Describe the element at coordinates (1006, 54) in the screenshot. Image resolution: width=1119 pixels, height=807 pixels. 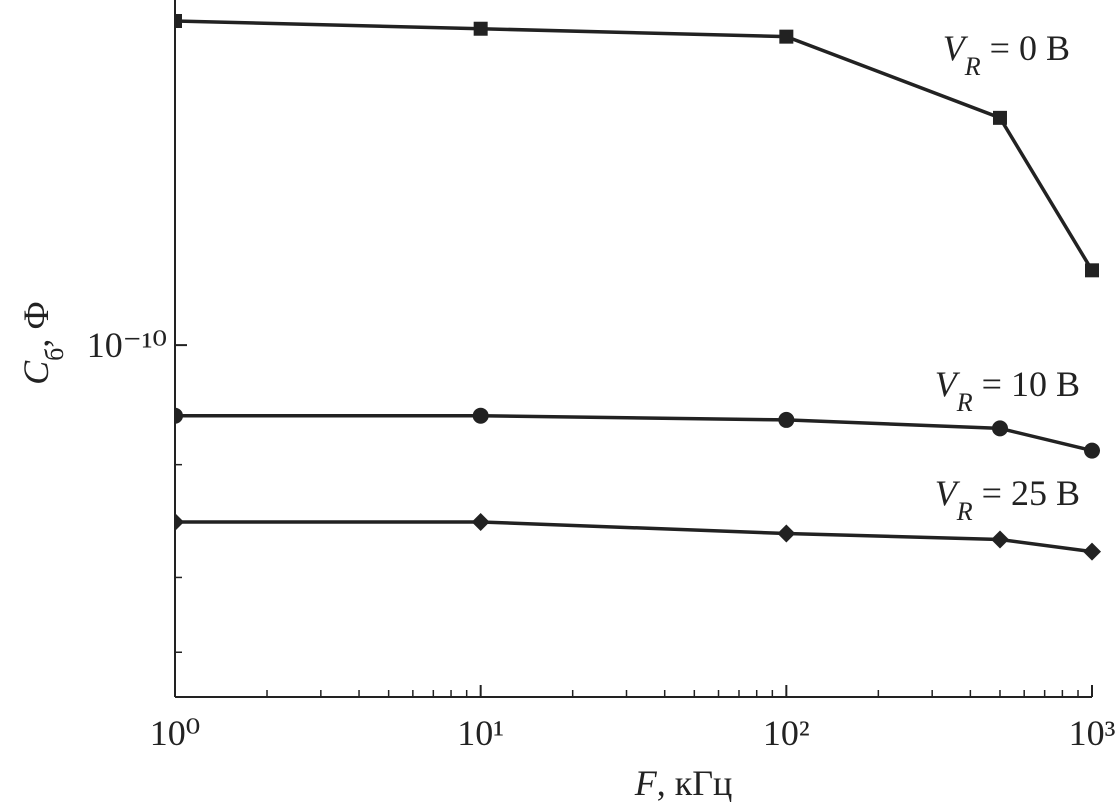
I see `series-label: VR = 0 В` at that location.